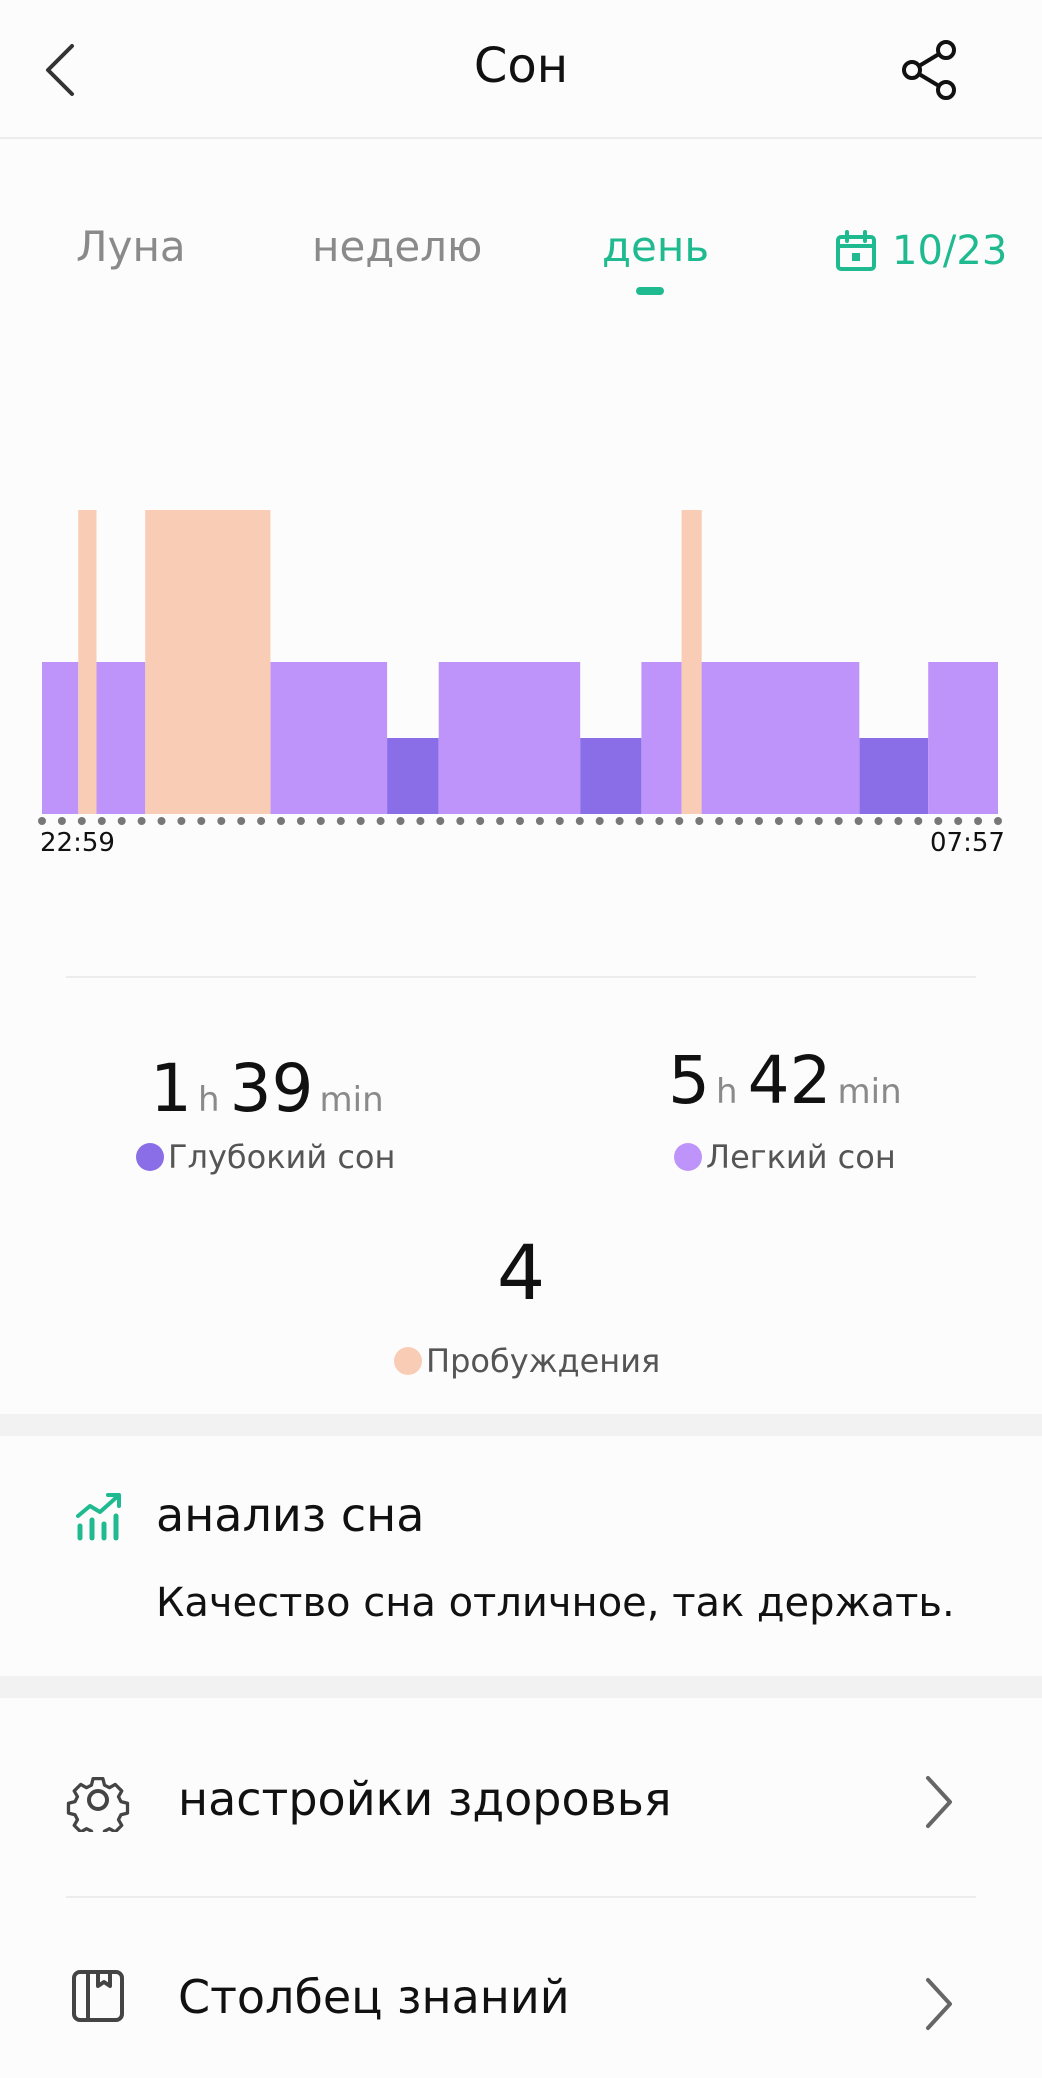  Describe the element at coordinates (77, 843) in the screenshot. I see `x-axis-start-label: 22:59` at that location.